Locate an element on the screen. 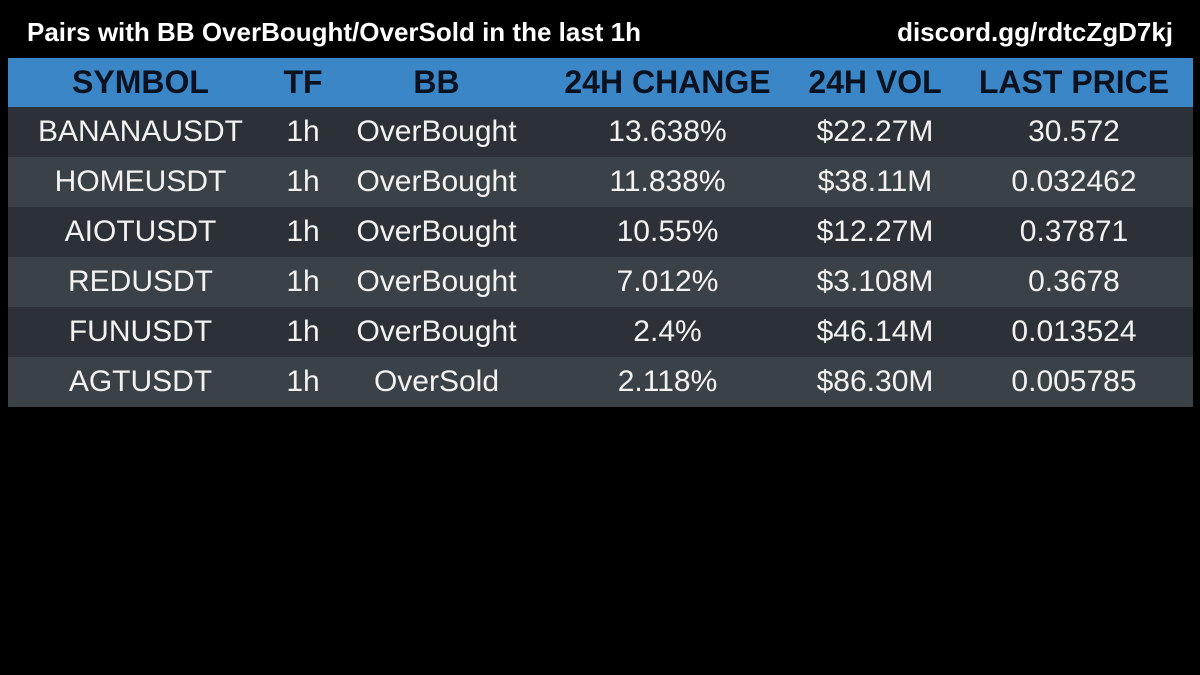 The image size is (1200, 675). cell-symbol: BANANAUSDT is located at coordinates (140, 131).